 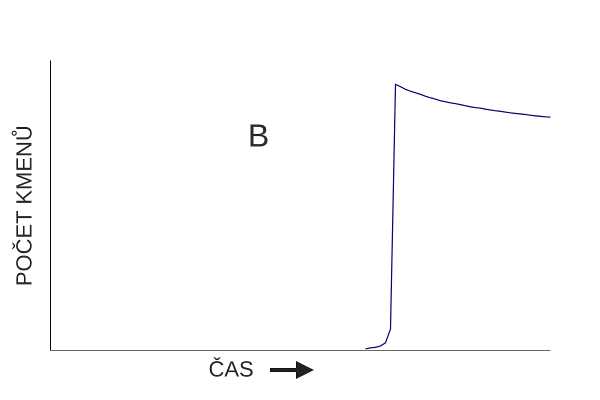 What do you see at coordinates (24, 205) in the screenshot?
I see `y-axis-title: POČET KMENŮ` at bounding box center [24, 205].